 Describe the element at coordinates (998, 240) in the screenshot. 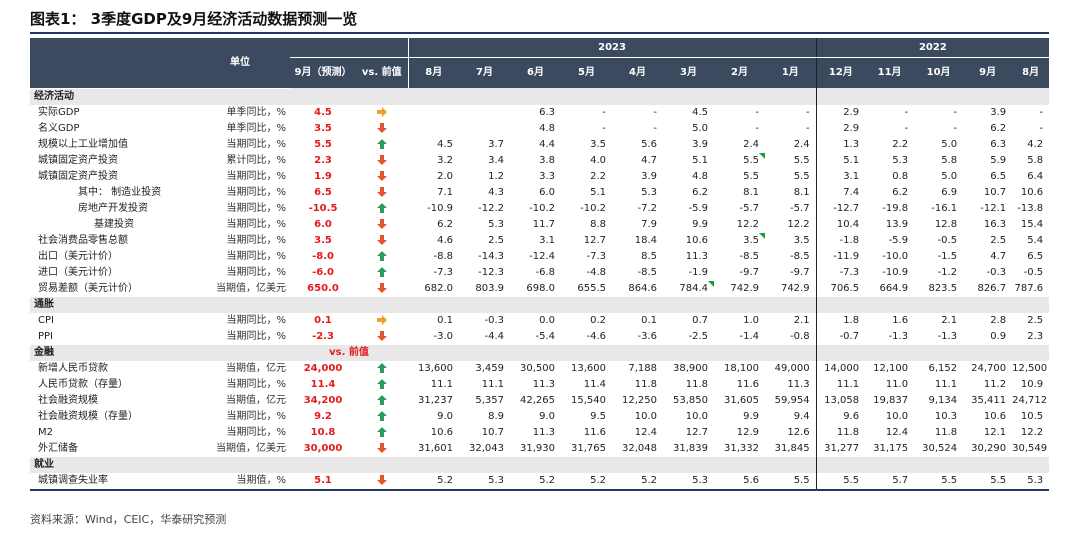

I see `value-2022: 2.5` at that location.